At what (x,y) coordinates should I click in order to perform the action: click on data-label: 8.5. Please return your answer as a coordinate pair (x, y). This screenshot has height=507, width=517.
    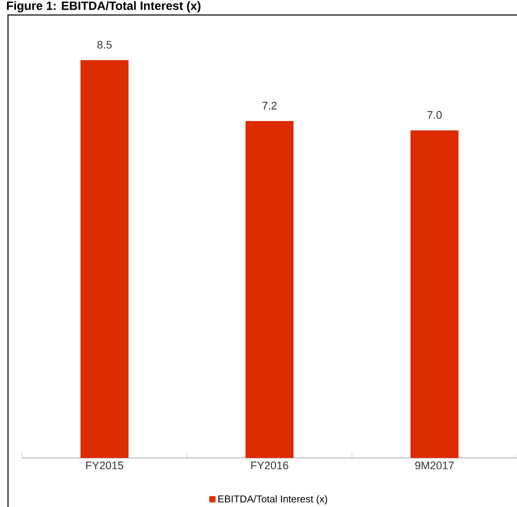
    Looking at the image, I should click on (104, 44).